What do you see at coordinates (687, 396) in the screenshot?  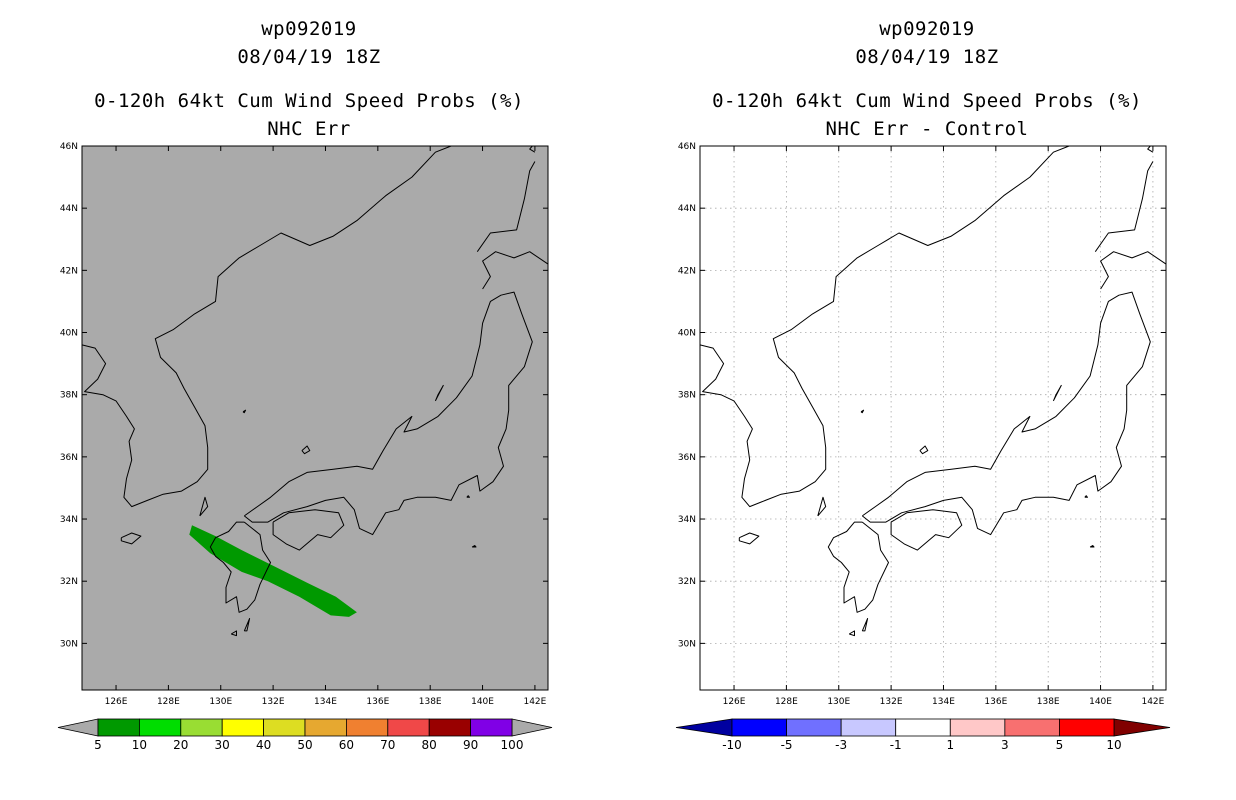 I see `lat-label: 38N` at bounding box center [687, 396].